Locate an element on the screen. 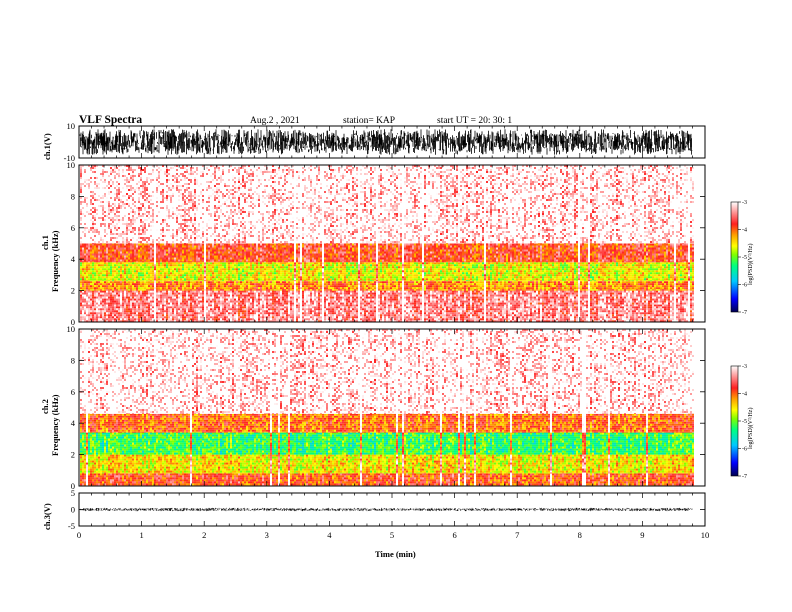 This screenshot has width=792, height=612. x-tick-label: 4 is located at coordinates (329, 535).